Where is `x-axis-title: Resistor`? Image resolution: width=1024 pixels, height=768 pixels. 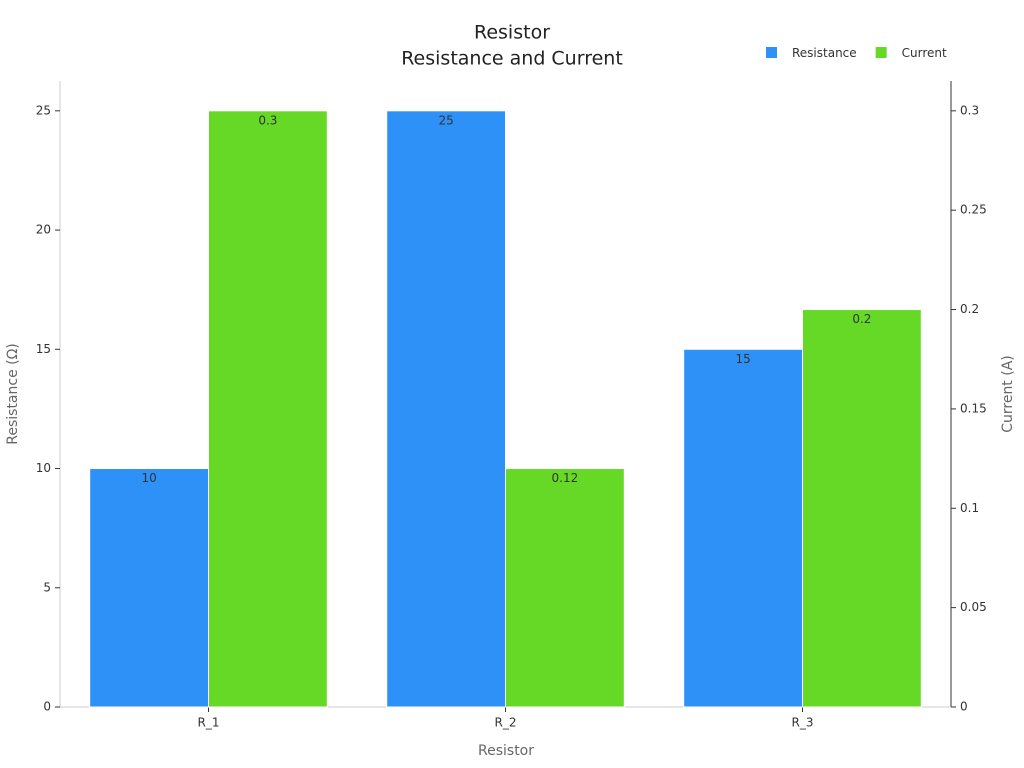
x-axis-title: Resistor is located at coordinates (506, 751).